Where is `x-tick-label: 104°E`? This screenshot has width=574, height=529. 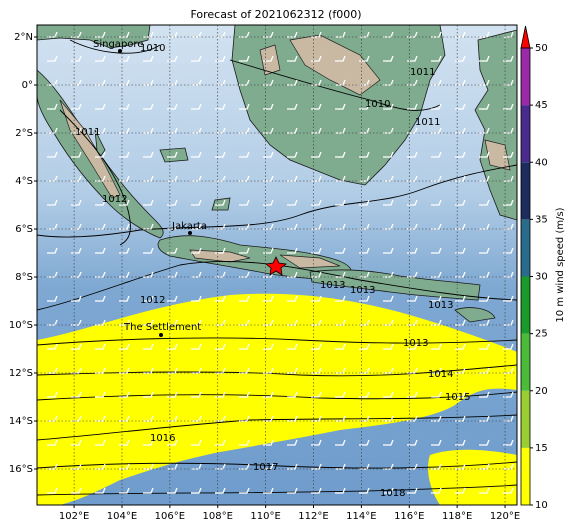
x-tick-label: 104°E is located at coordinates (122, 516).